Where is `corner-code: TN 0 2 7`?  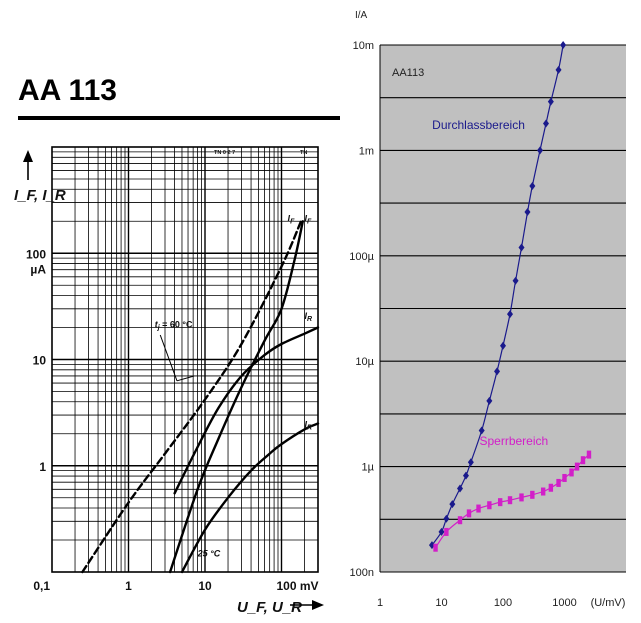
corner-code: TN 0 2 7 is located at coordinates (224, 153).